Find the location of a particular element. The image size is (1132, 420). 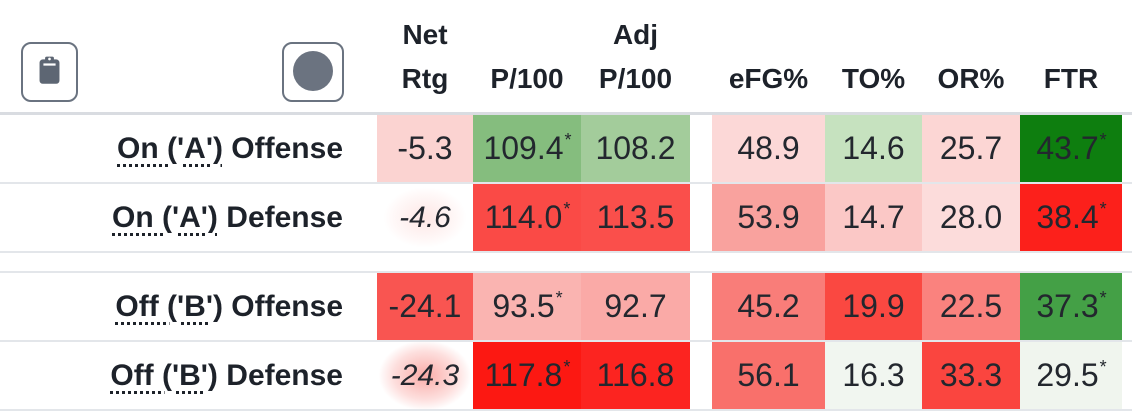

cell-value: 45.2 is located at coordinates (768, 306).